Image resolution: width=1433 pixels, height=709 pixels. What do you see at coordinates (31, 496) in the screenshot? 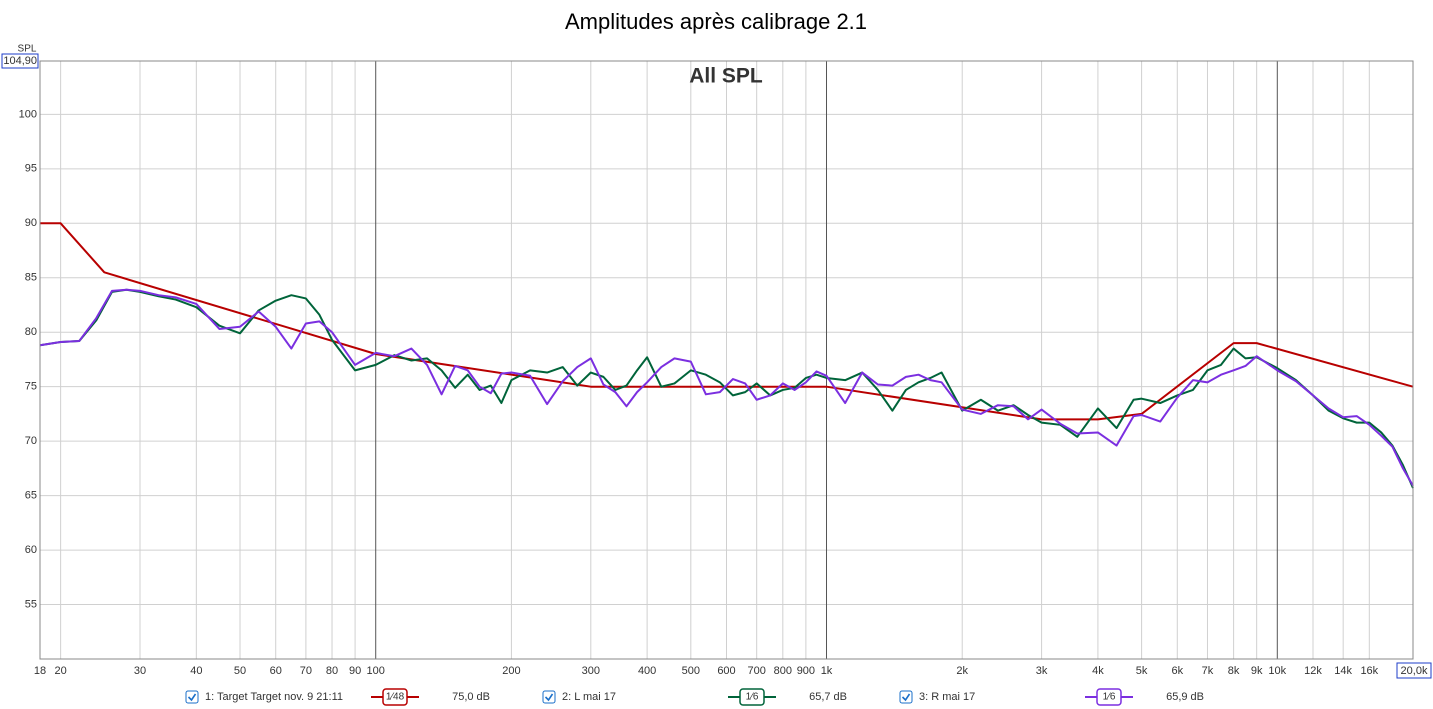
I see `y-tick-label: 65` at bounding box center [31, 496].